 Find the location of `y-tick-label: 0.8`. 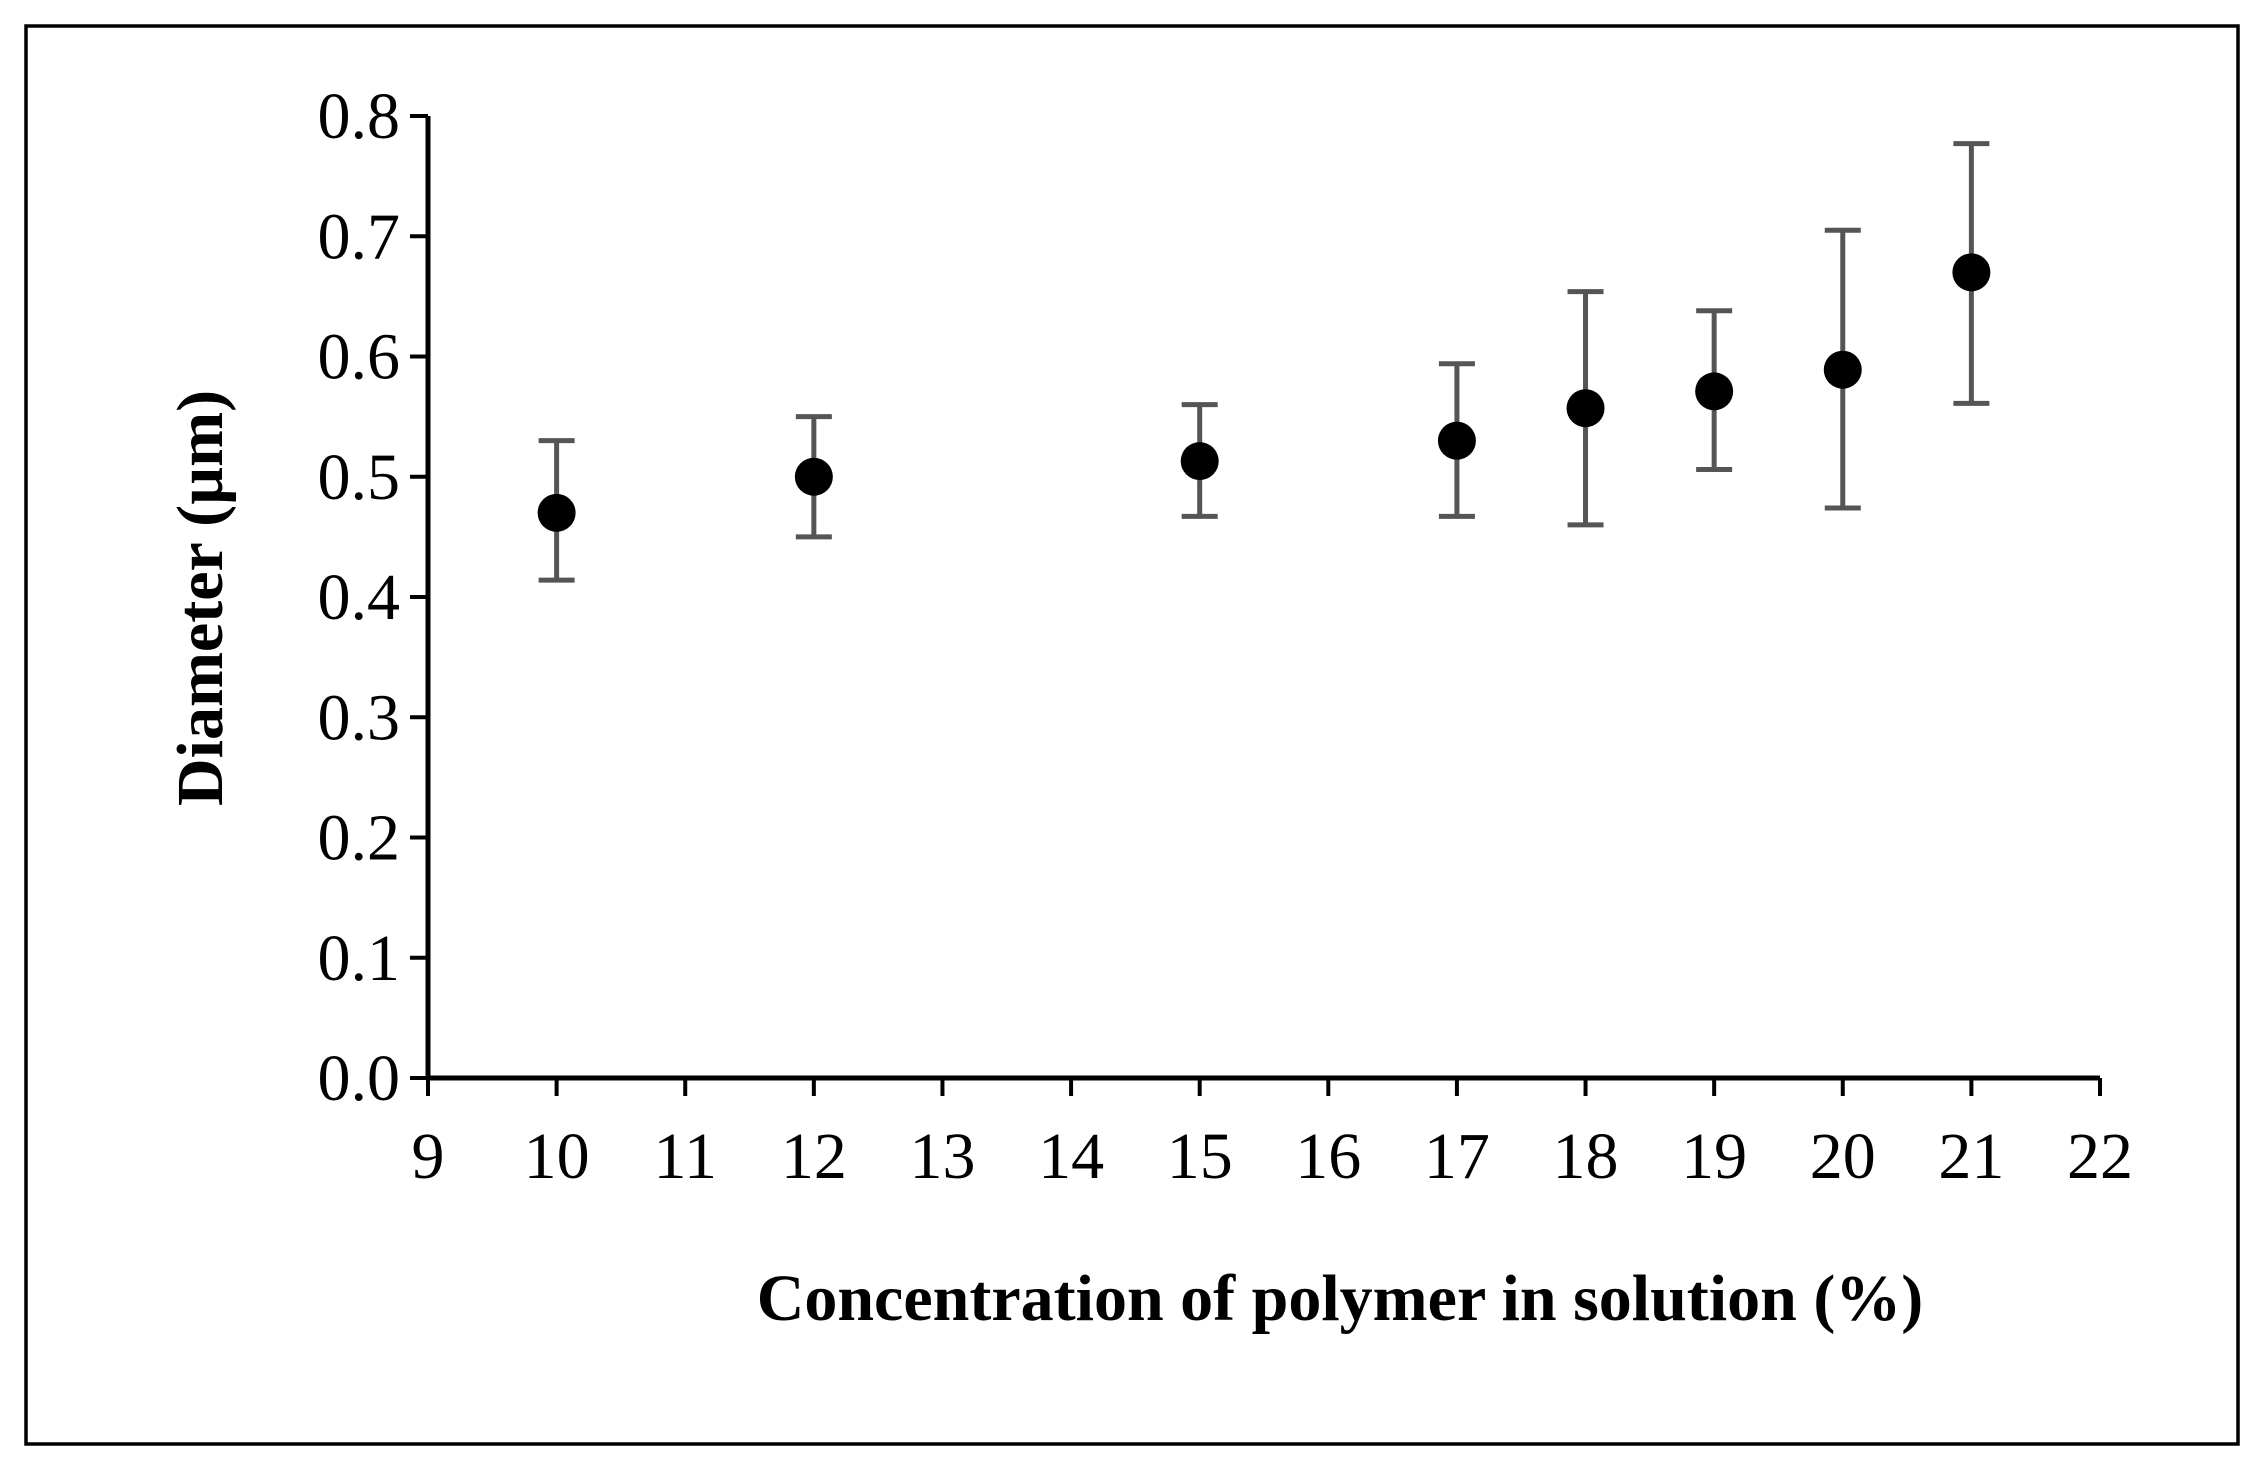

y-tick-label: 0.8 is located at coordinates (359, 116).